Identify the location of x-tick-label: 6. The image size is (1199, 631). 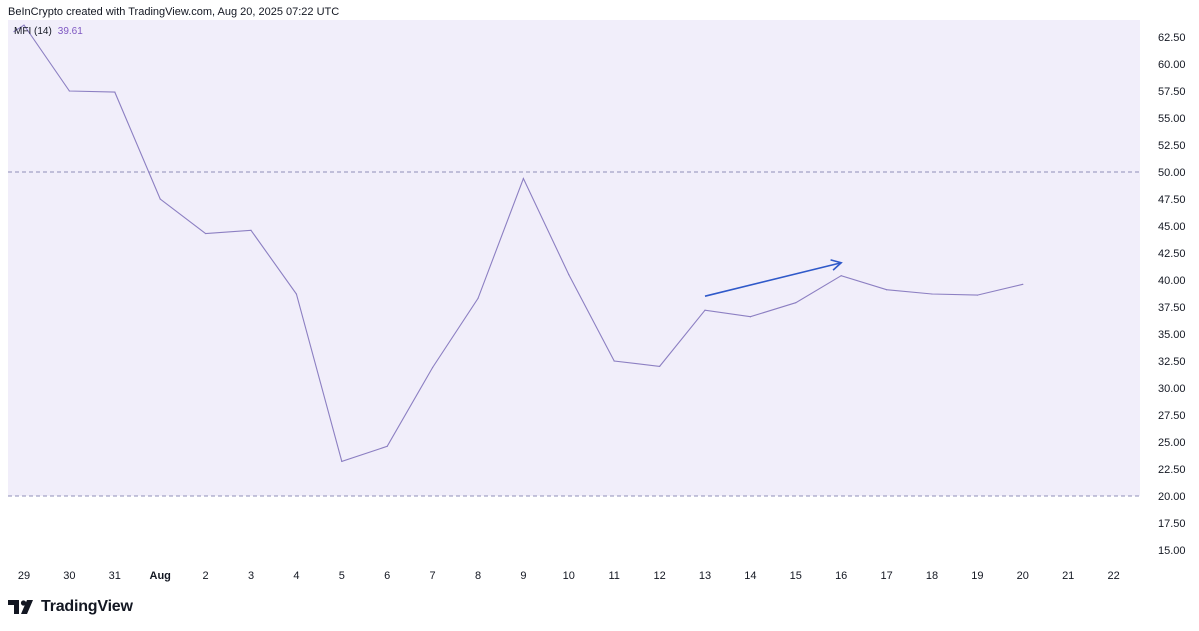
(387, 576).